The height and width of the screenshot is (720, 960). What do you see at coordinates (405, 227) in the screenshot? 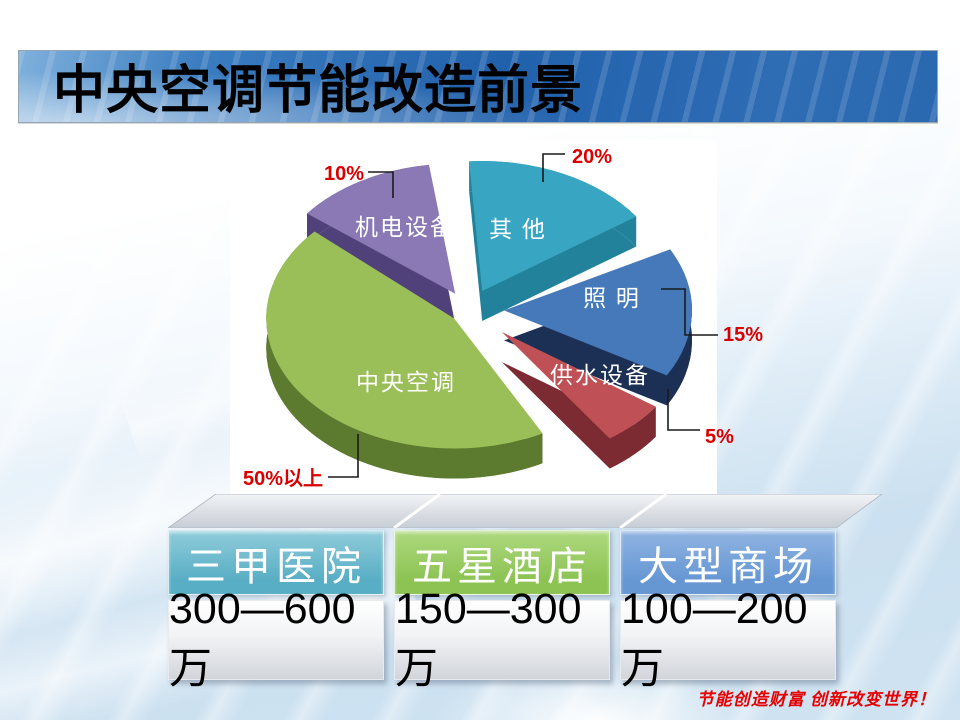
I see `pie-slice-label-1: 机电设备` at bounding box center [405, 227].